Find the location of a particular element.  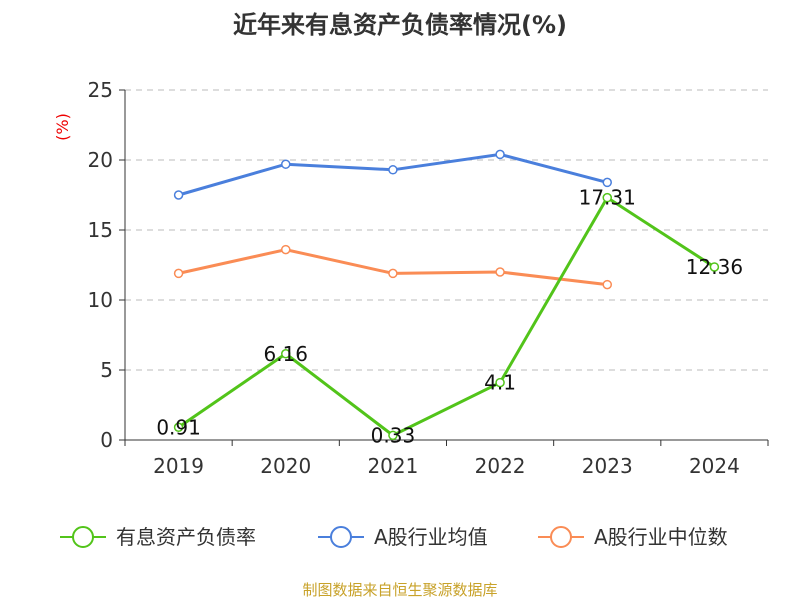

data-label: 0.33 is located at coordinates (393, 435).